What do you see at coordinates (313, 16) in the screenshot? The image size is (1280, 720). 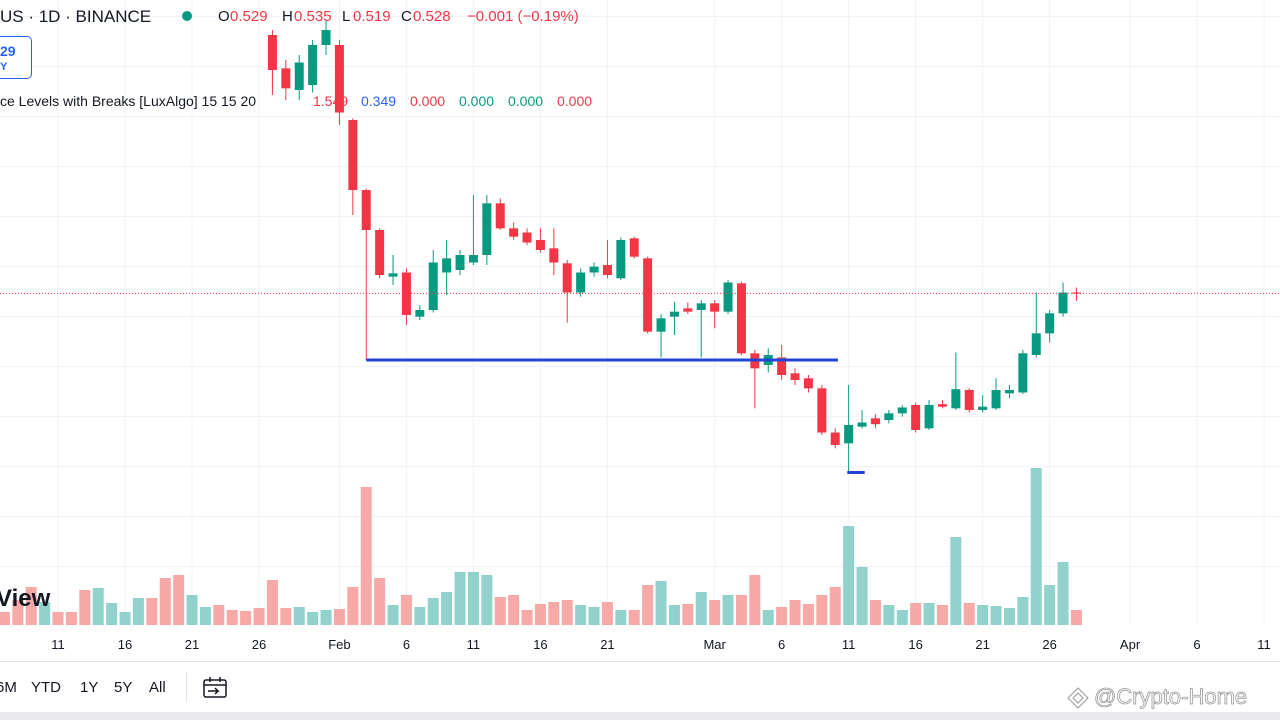 I see `h-value: 0.535` at bounding box center [313, 16].